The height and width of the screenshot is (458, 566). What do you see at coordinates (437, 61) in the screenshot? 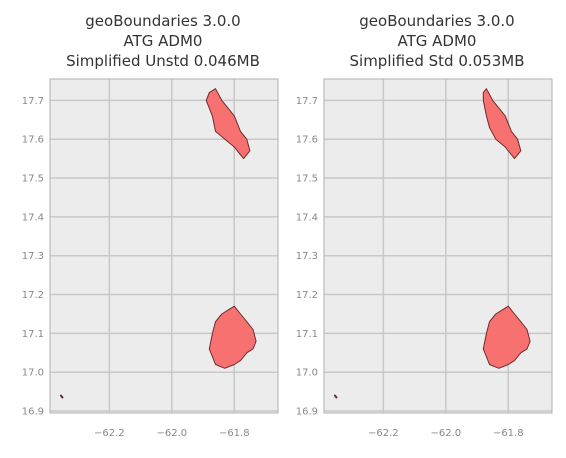
I see `panel-title-line-3: Simplified Std 0.053MB` at bounding box center [437, 61].